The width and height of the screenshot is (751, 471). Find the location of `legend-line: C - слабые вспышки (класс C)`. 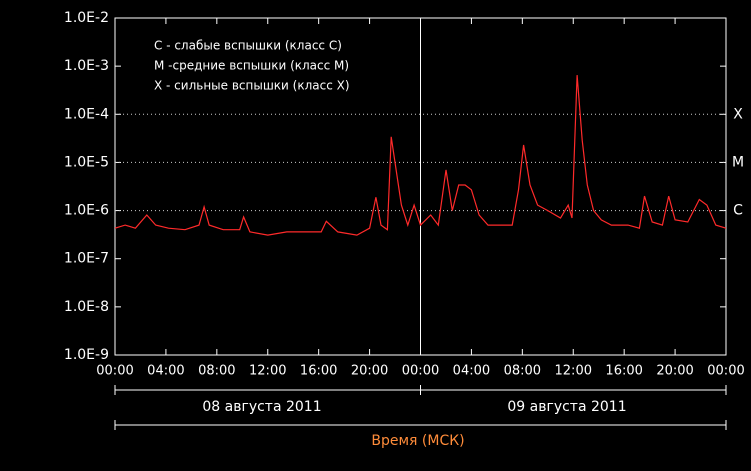

legend-line: C - слабые вспышки (класс C) is located at coordinates (248, 46).